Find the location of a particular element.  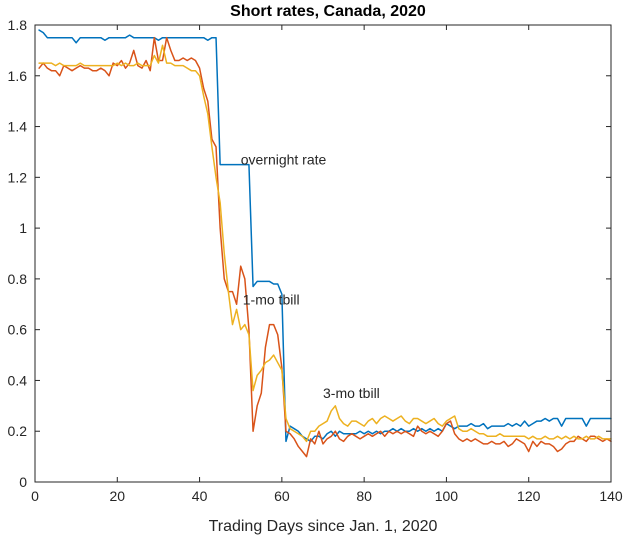

y-tick-label: 1 is located at coordinates (23, 228).